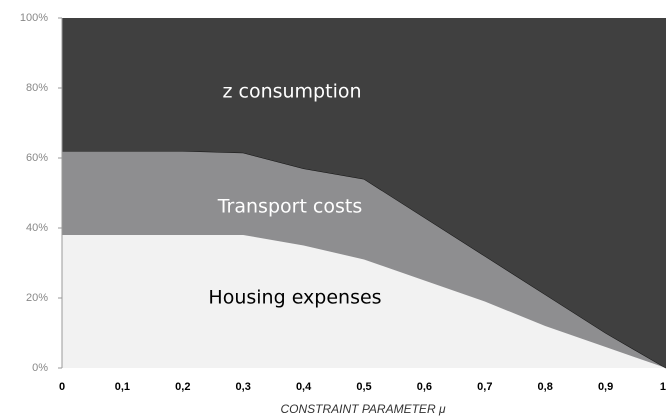 This screenshot has width=666, height=419. Describe the element at coordinates (663, 387) in the screenshot. I see `x-tick-label: 1` at that location.